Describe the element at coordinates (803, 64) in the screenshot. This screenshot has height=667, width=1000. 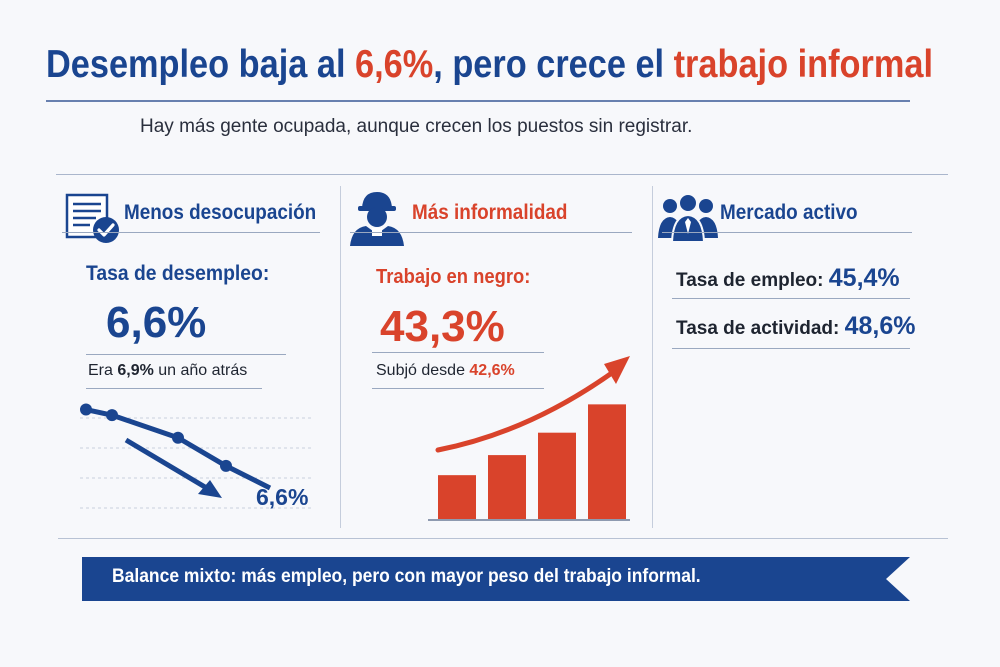
I see `title-highlight-informal: trabajo informal` at that location.